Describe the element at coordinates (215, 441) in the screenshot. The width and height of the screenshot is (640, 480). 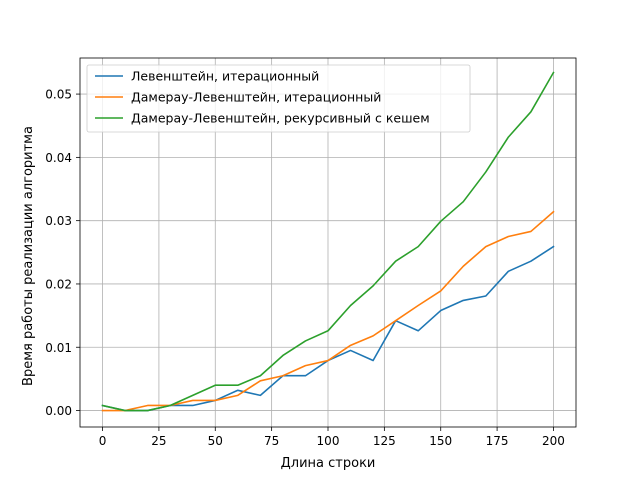
I see `x-tick-label: 50` at that location.